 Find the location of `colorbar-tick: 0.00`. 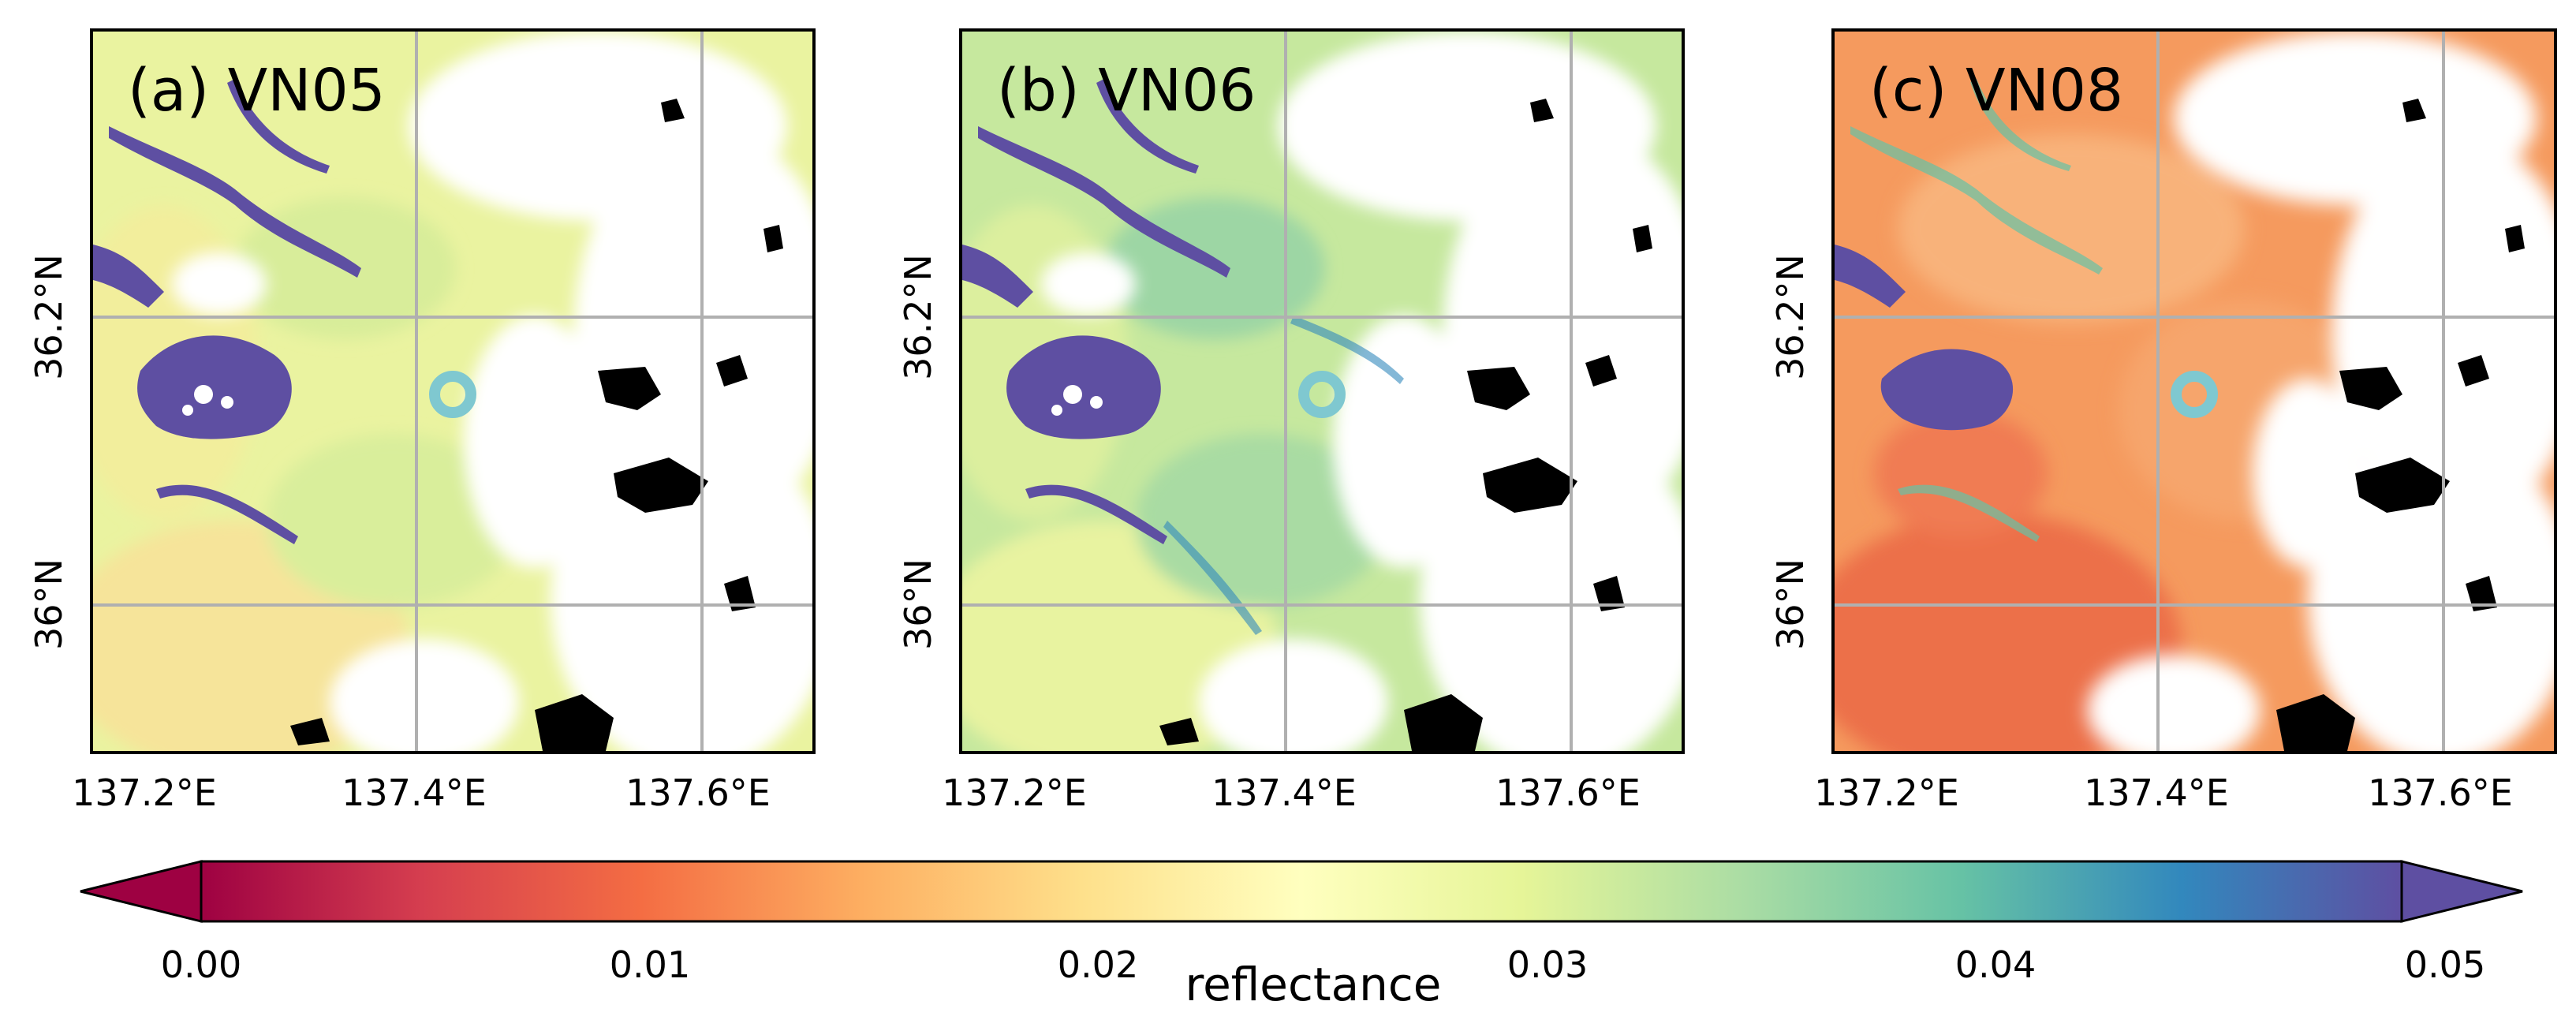

colorbar-tick: 0.00 is located at coordinates (201, 964).